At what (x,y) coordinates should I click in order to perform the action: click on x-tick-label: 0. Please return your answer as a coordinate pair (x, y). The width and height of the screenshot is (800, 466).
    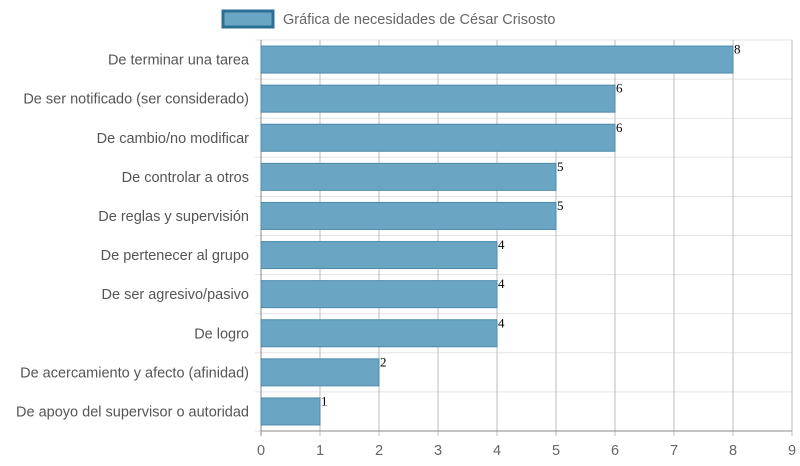
    Looking at the image, I should click on (261, 451).